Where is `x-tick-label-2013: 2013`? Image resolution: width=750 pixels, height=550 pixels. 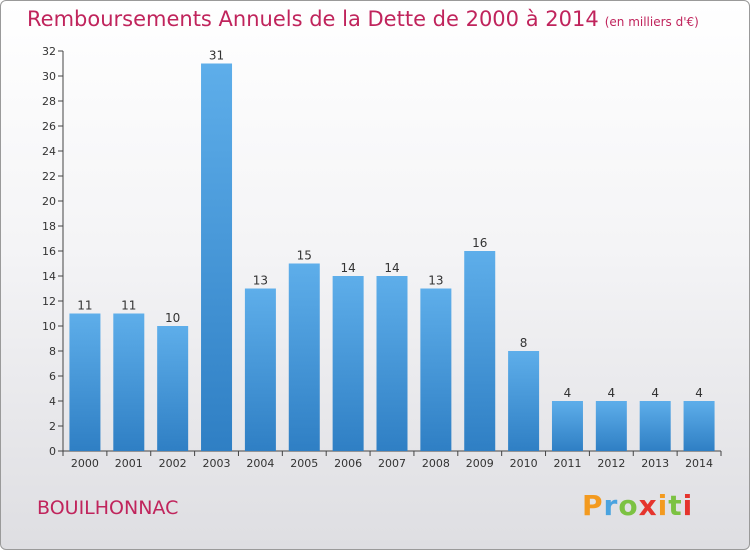
x-tick-label-2013: 2013 is located at coordinates (655, 463).